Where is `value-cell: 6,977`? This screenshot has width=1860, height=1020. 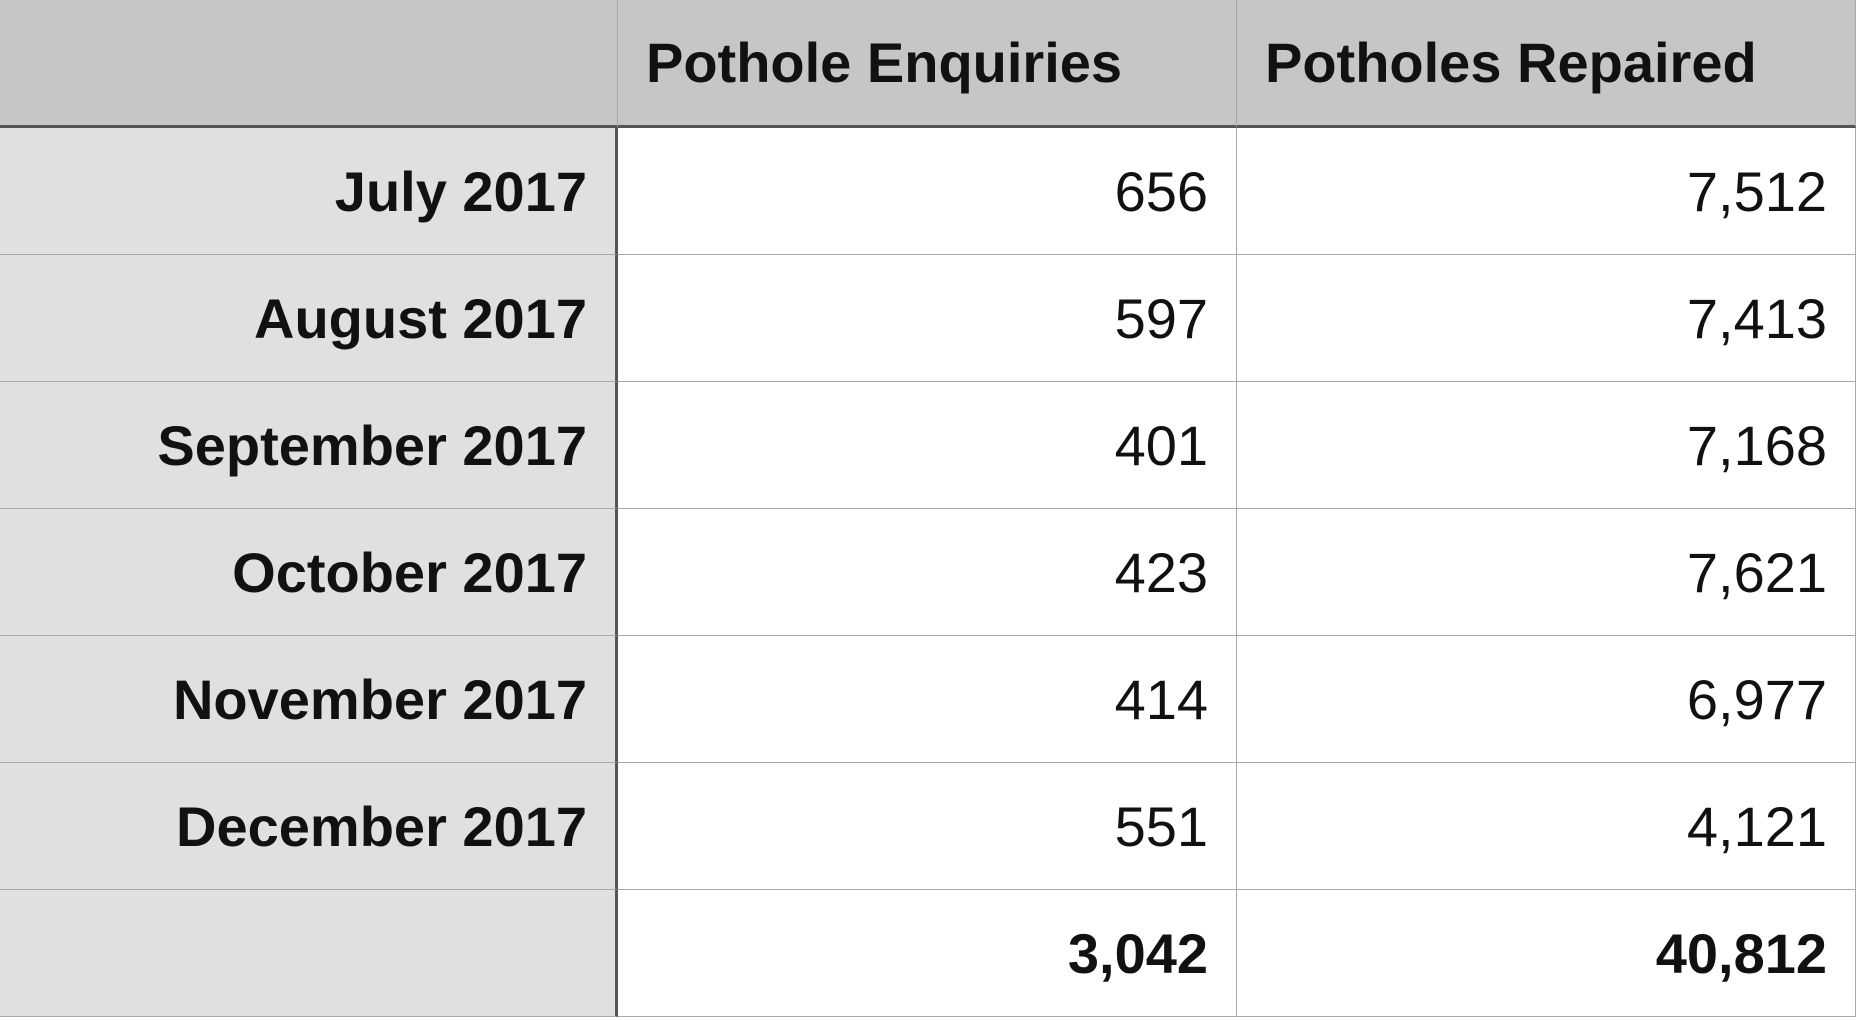
value-cell: 6,977 is located at coordinates (1546, 699).